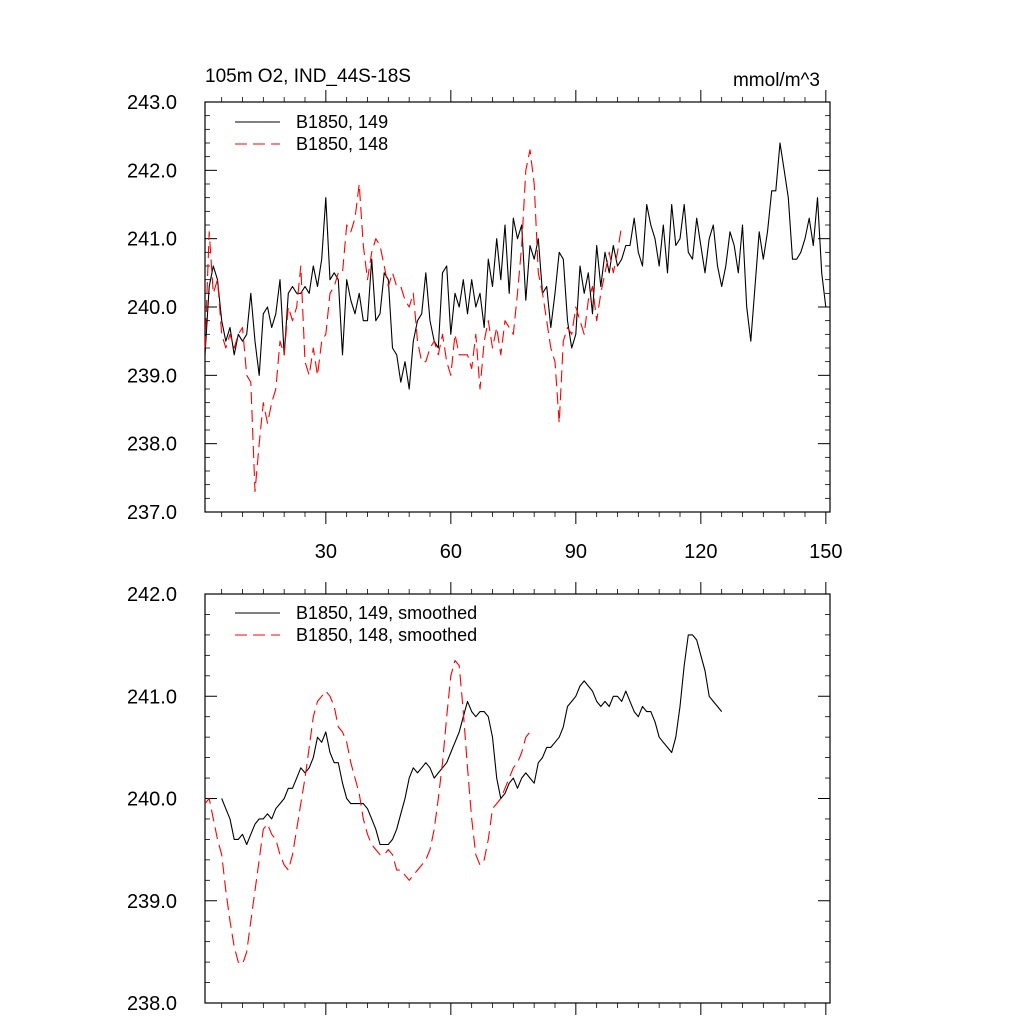 This screenshot has width=1024, height=1024. I want to click on y-tick-label: 237.0, so click(152, 513).